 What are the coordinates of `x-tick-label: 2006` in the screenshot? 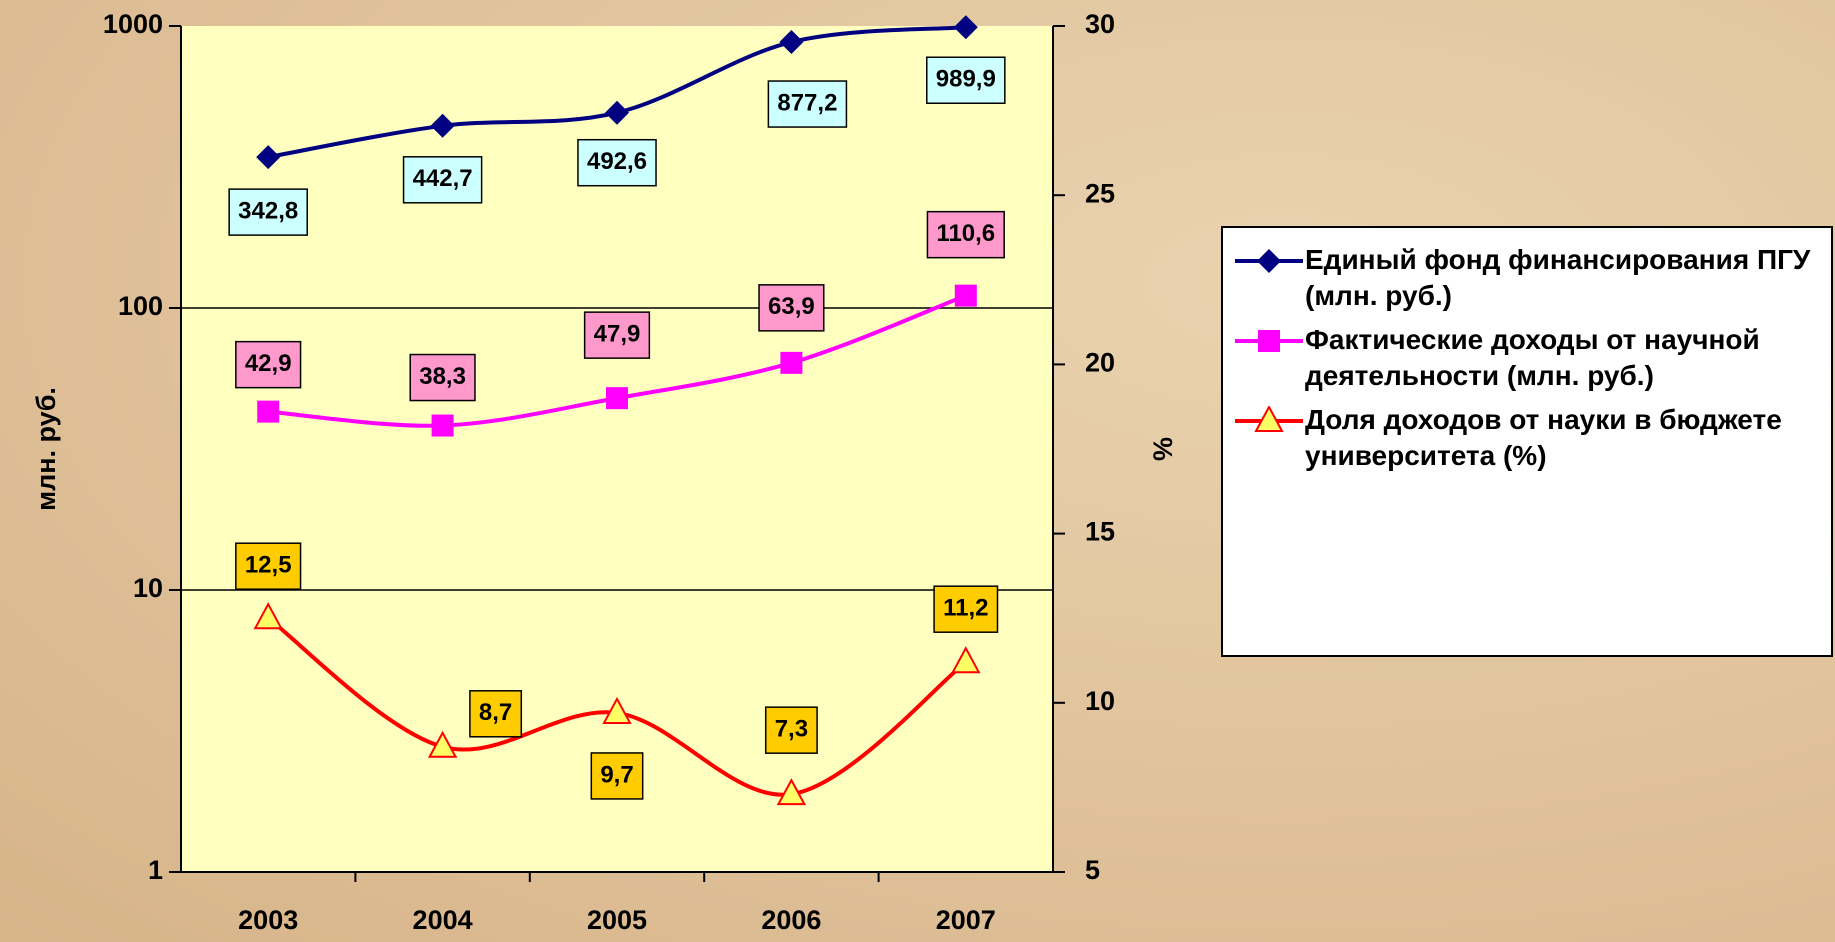 It's located at (791, 920).